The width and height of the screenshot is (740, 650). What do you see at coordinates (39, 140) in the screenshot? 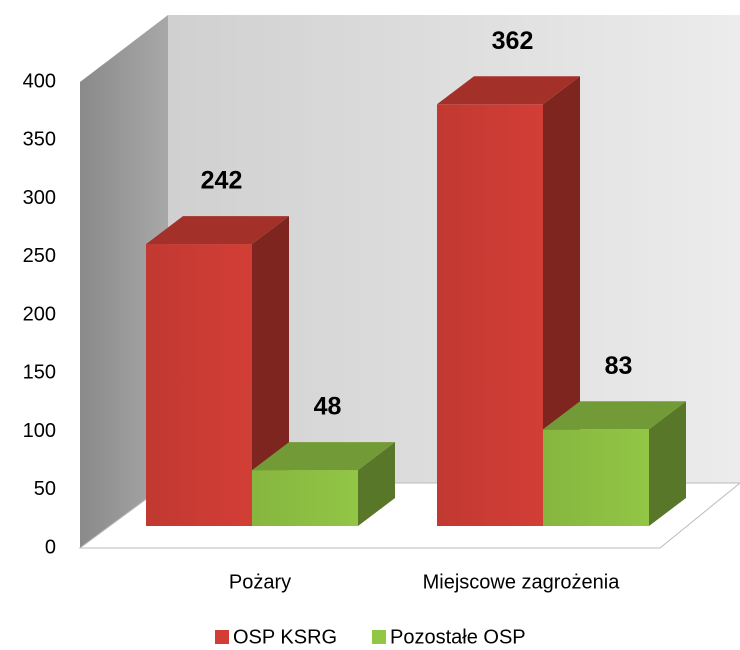
I see `y-tick-label: 350` at bounding box center [39, 140].